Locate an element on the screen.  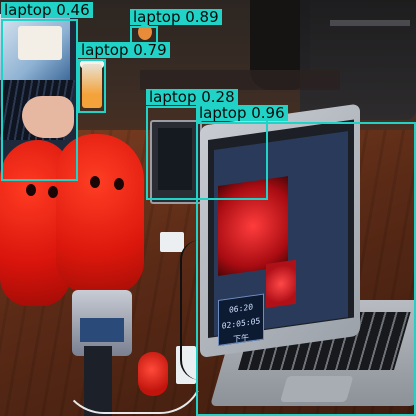
chair-bar is located at coordinates (370, 23).